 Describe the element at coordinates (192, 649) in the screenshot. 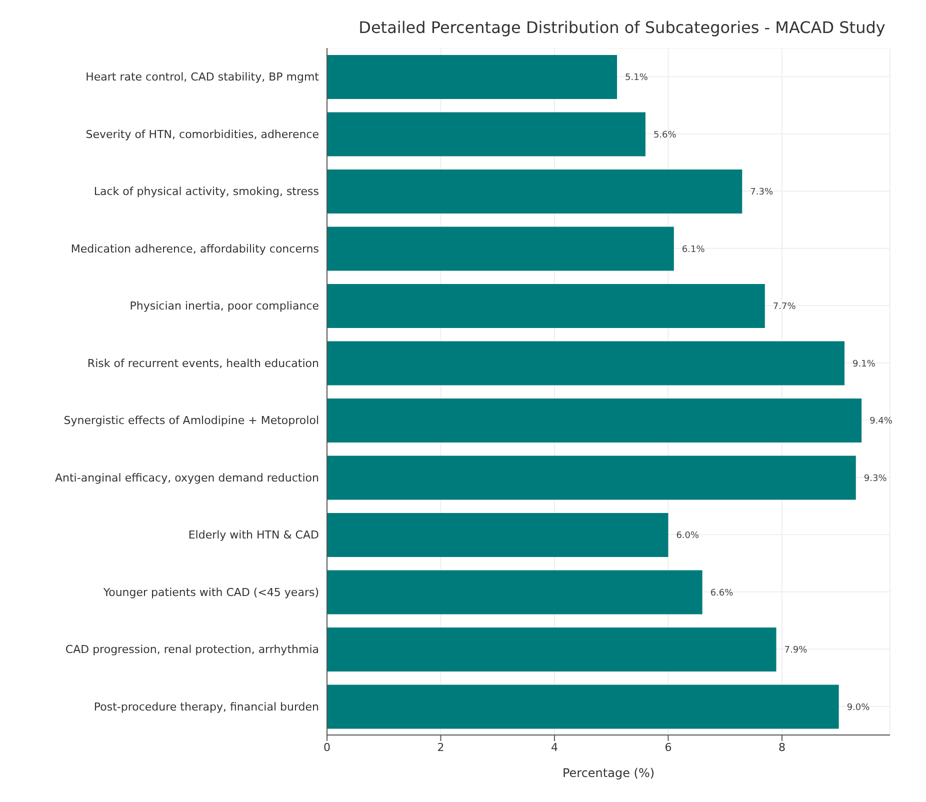

I see `y-tick-label: CAD progression, renal protection, arrhythmia` at that location.